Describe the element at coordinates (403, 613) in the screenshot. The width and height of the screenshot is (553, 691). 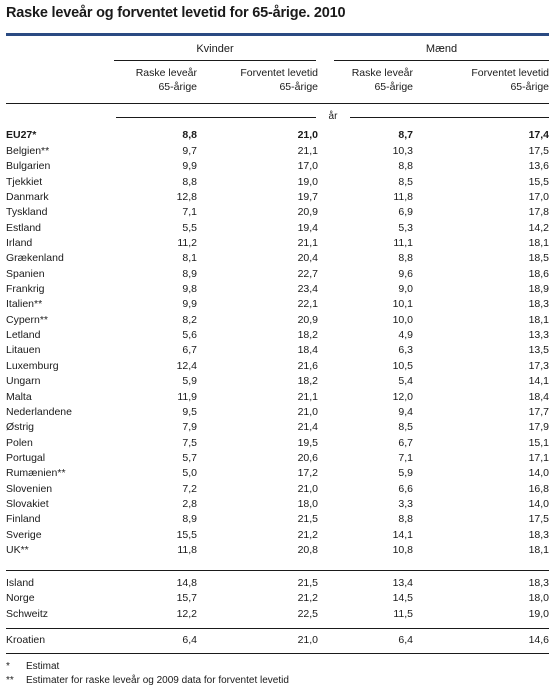
I see `men-healthy-cell: 11,5` at that location.